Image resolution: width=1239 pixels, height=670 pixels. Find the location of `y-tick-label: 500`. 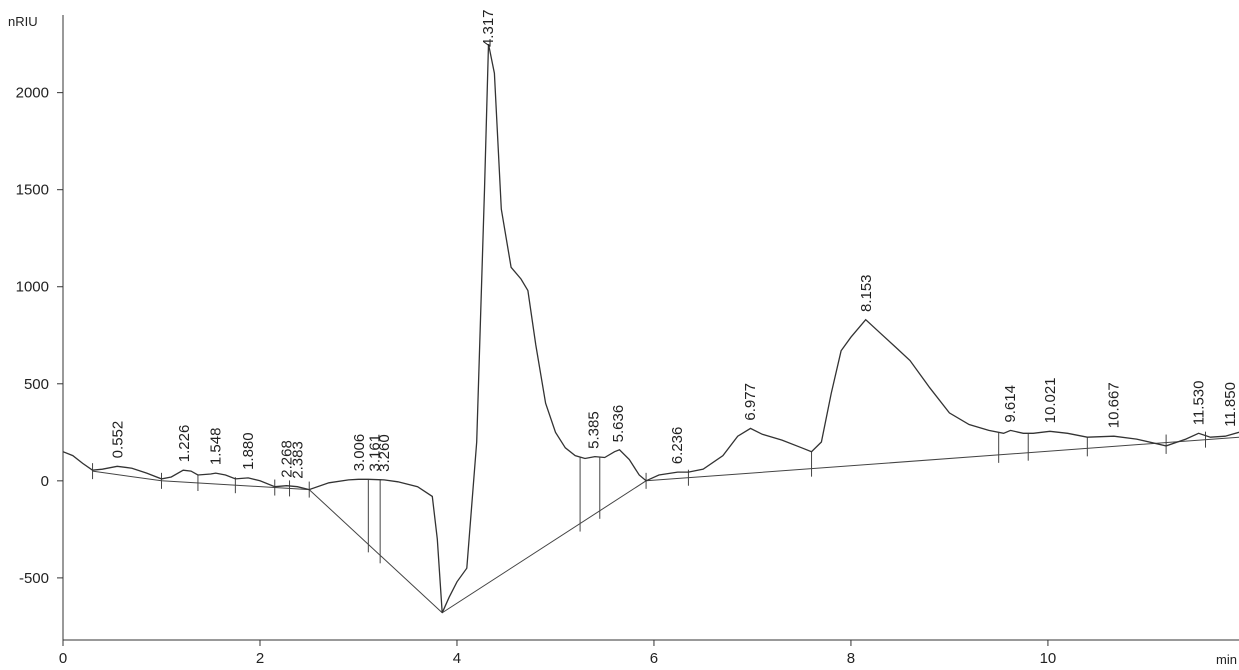

y-tick-label: 500 is located at coordinates (36, 384).